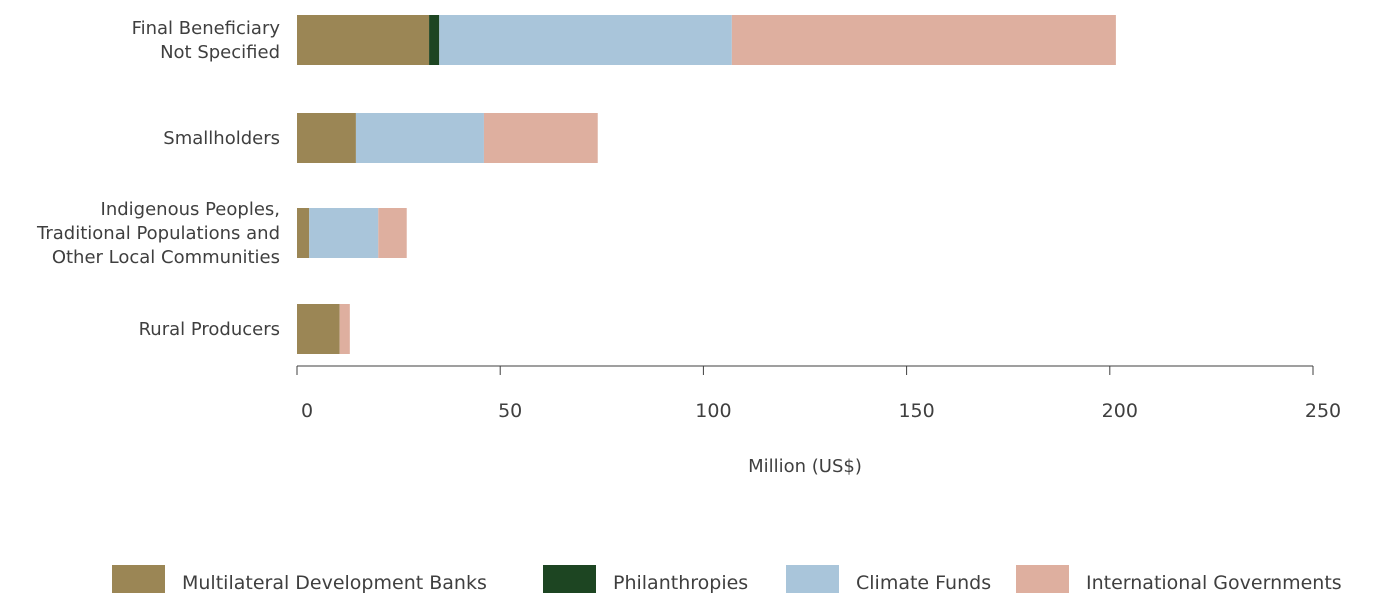 The width and height of the screenshot is (1398, 597). Describe the element at coordinates (1214, 582) in the screenshot. I see `legend-label: International Governments` at that location.